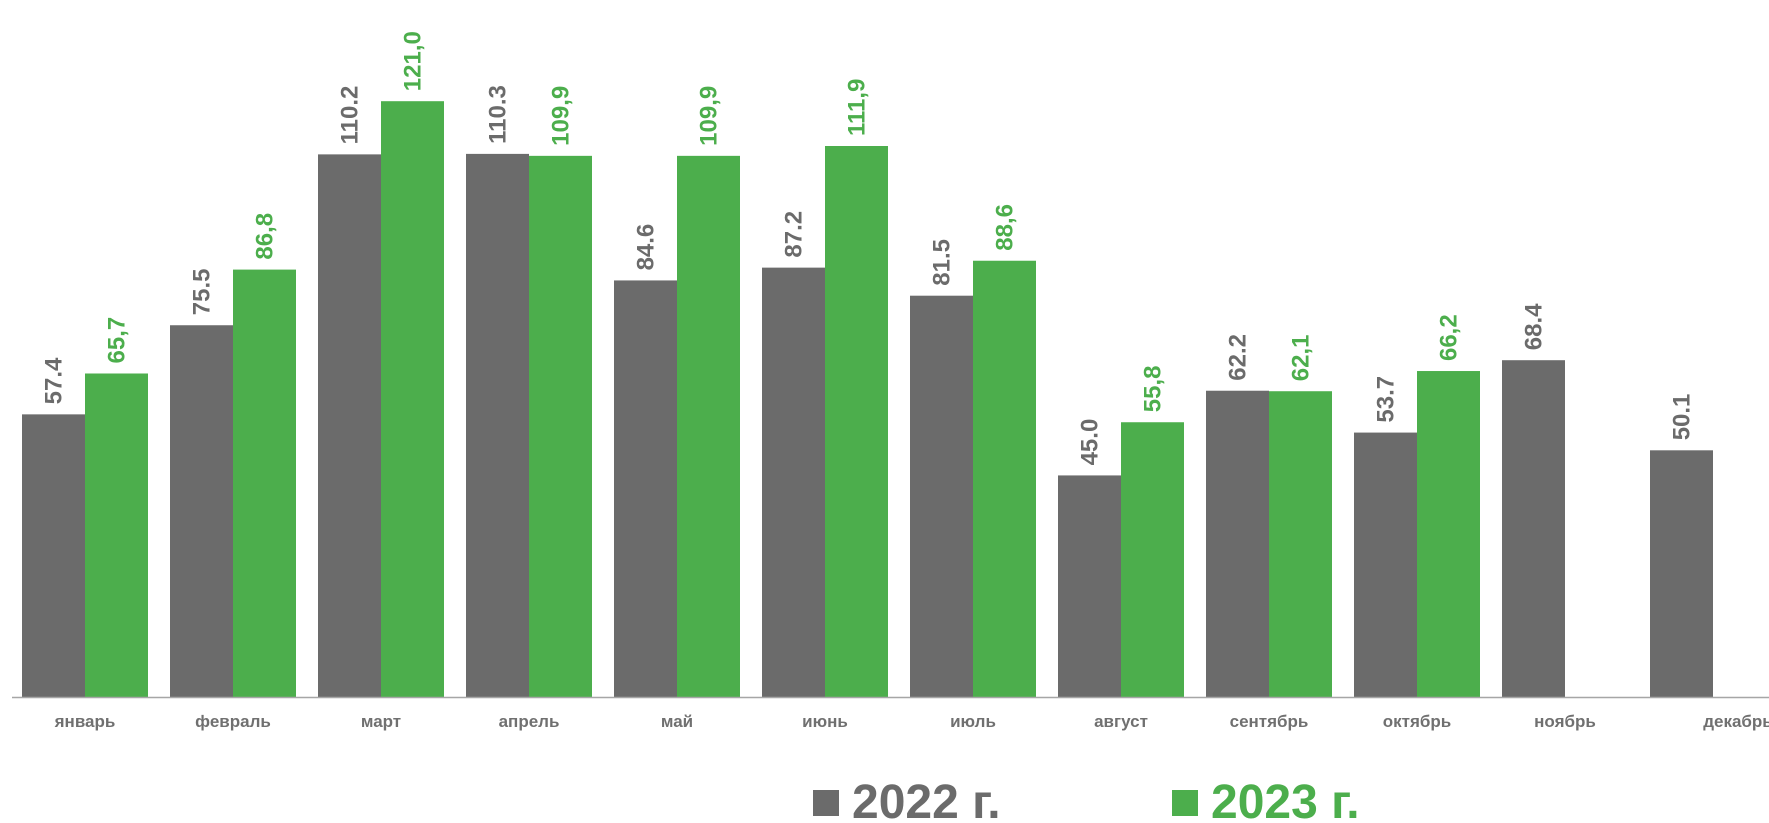 The width and height of the screenshot is (1769, 823). Describe the element at coordinates (1534, 326) in the screenshot. I see `data-label-s1-10: 68.4` at that location.